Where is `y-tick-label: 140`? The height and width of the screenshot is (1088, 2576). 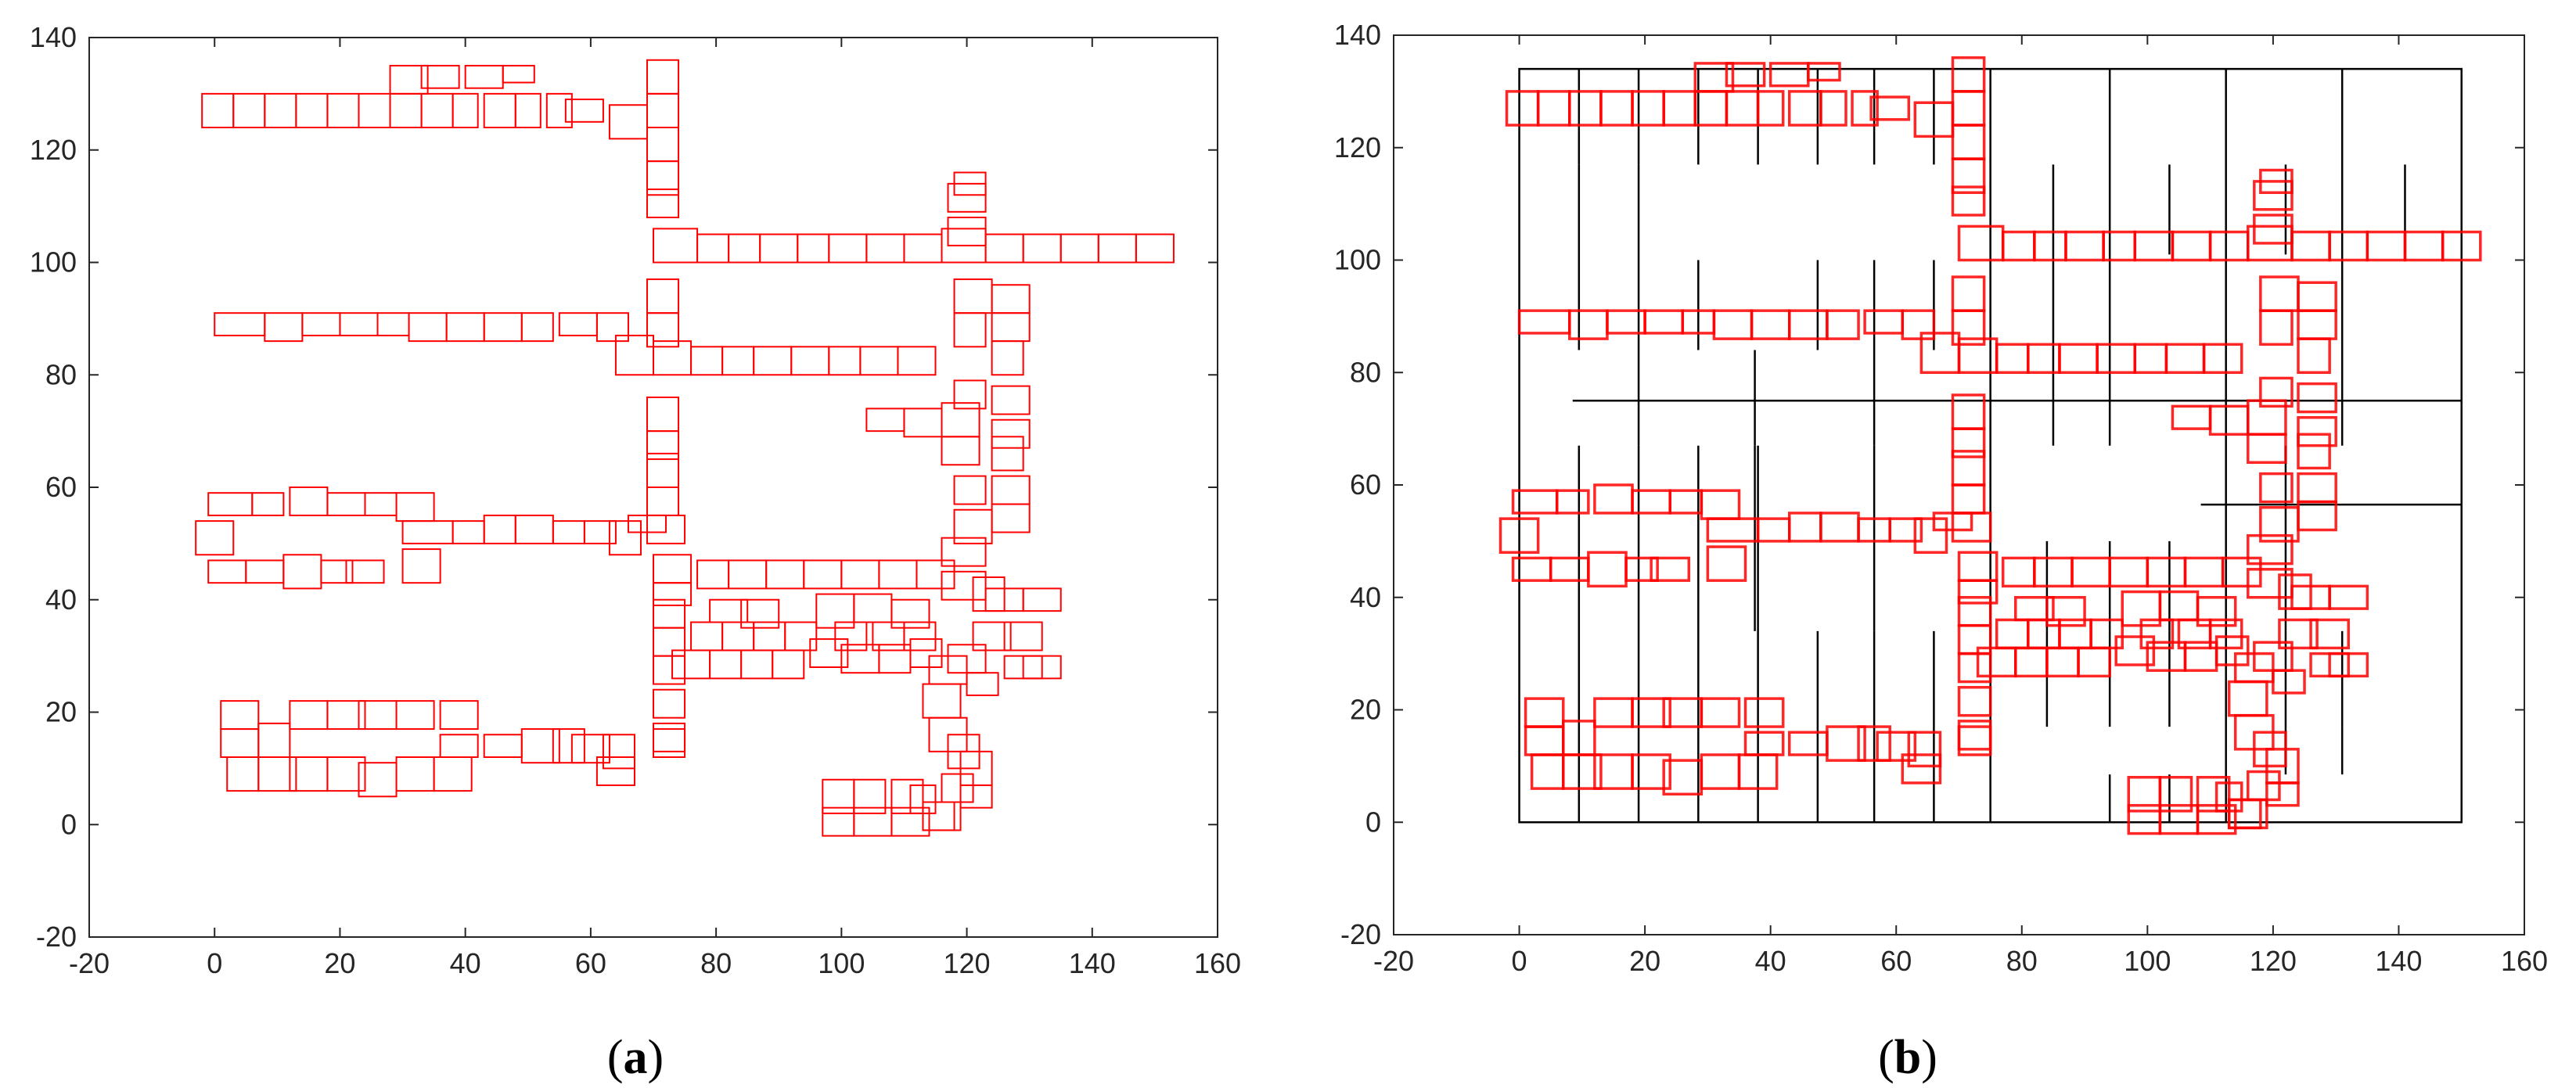 y-tick-label: 140 is located at coordinates (1358, 35).